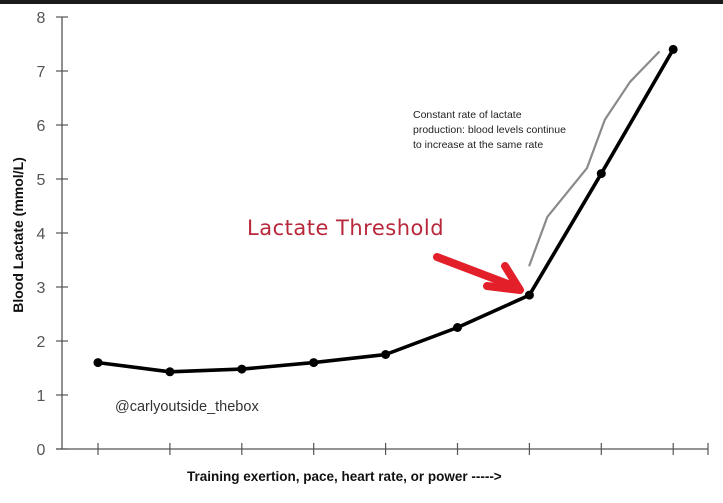  What do you see at coordinates (594, 158) in the screenshot?
I see `reference-line` at bounding box center [594, 158].